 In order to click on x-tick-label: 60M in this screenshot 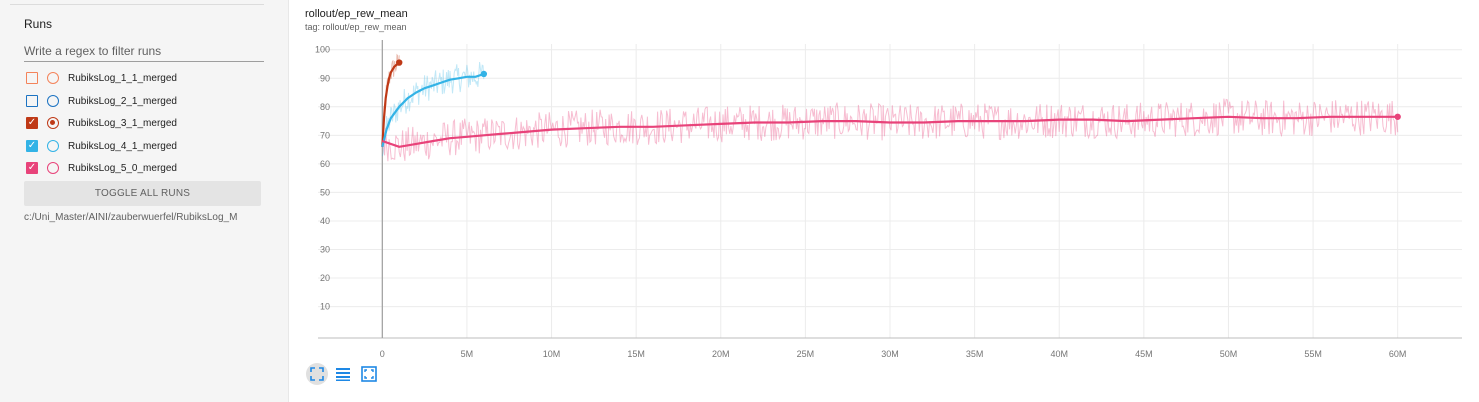, I will do `click(1398, 354)`.